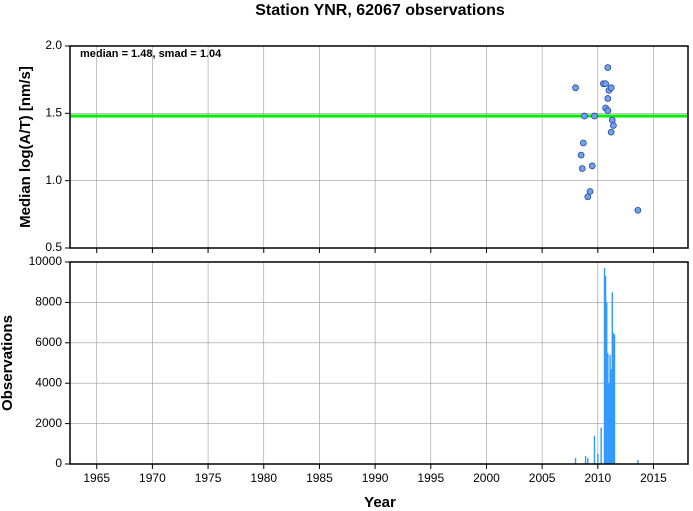 Image resolution: width=693 pixels, height=511 pixels. What do you see at coordinates (430, 478) in the screenshot?
I see `x-tick-label: 1995` at bounding box center [430, 478].